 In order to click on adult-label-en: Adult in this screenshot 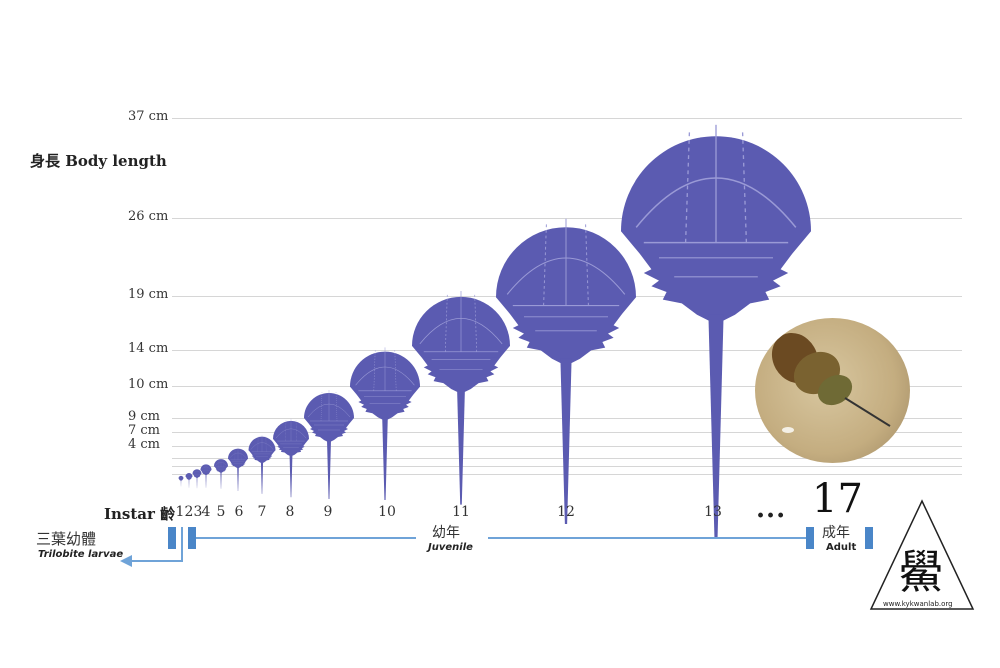, I will do `click(841, 547)`.